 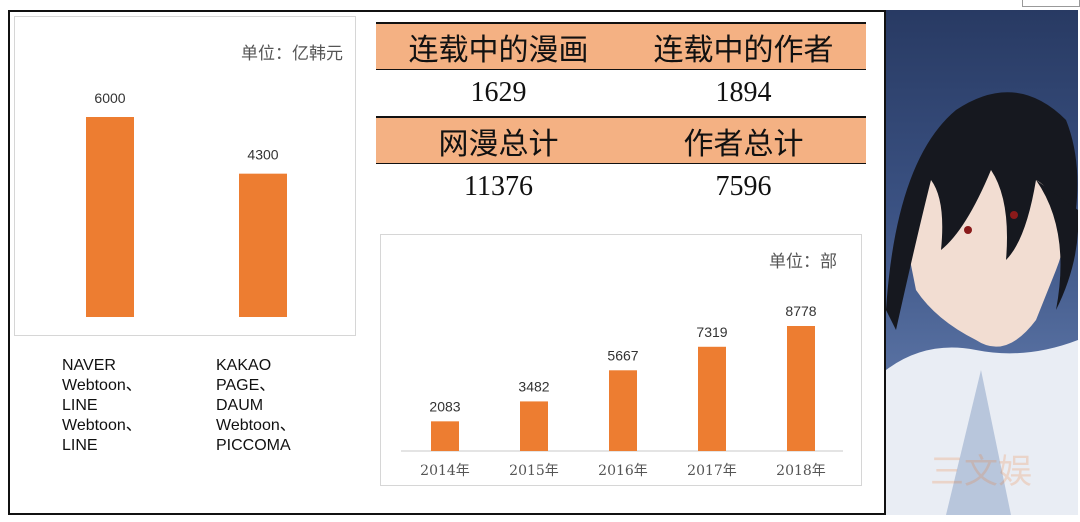 What do you see at coordinates (622, 355) in the screenshot?
I see `works-bar-value-label: 5667` at bounding box center [622, 355].